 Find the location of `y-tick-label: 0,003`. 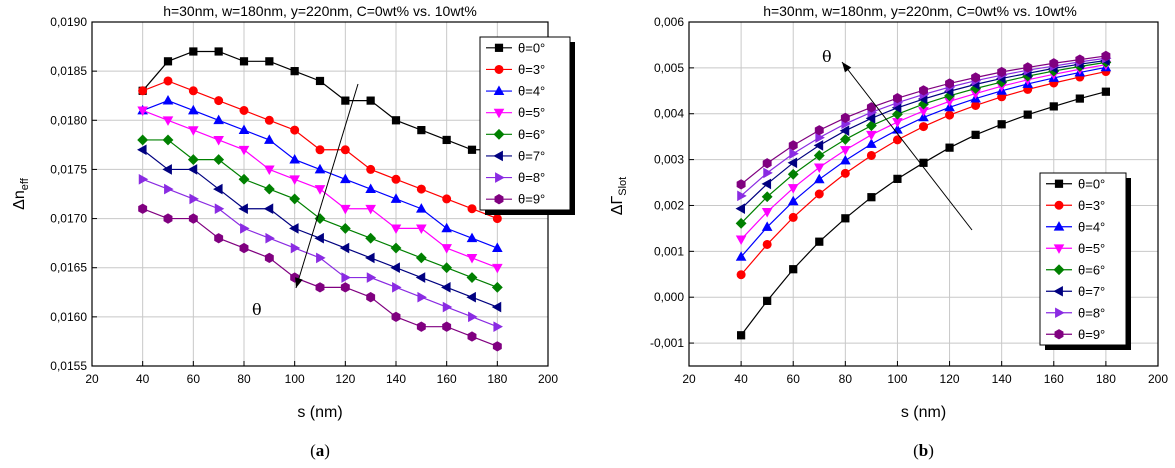

y-tick-label: 0,003 is located at coordinates (669, 160).